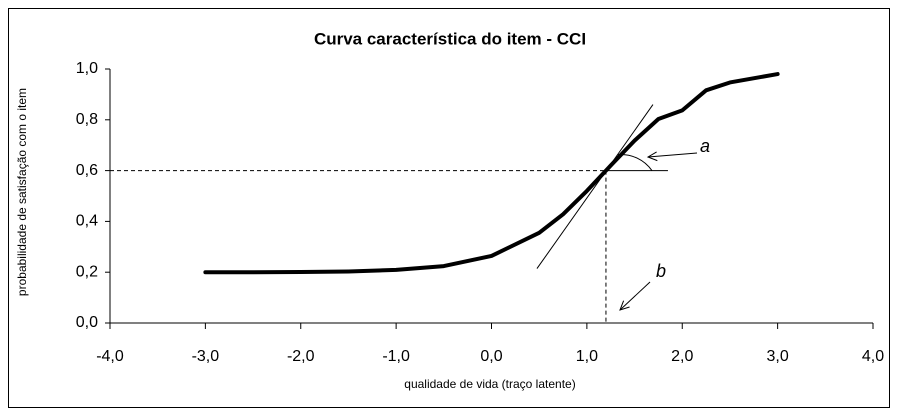  Describe the element at coordinates (450, 38) in the screenshot. I see `chart-title: Curva característica do item - CCI` at that location.